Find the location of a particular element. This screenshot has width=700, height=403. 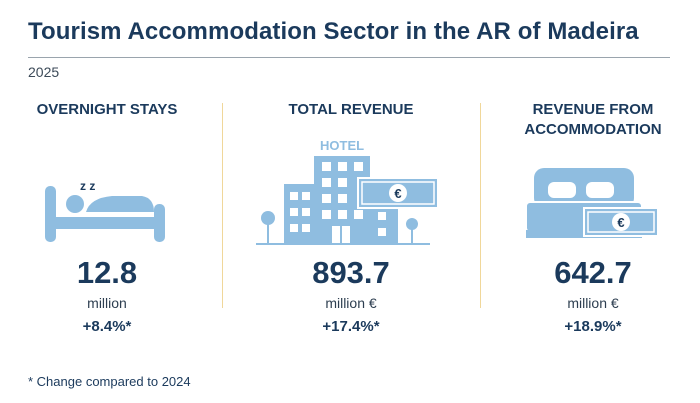

indicator-value: 893.7 is located at coordinates (351, 272).